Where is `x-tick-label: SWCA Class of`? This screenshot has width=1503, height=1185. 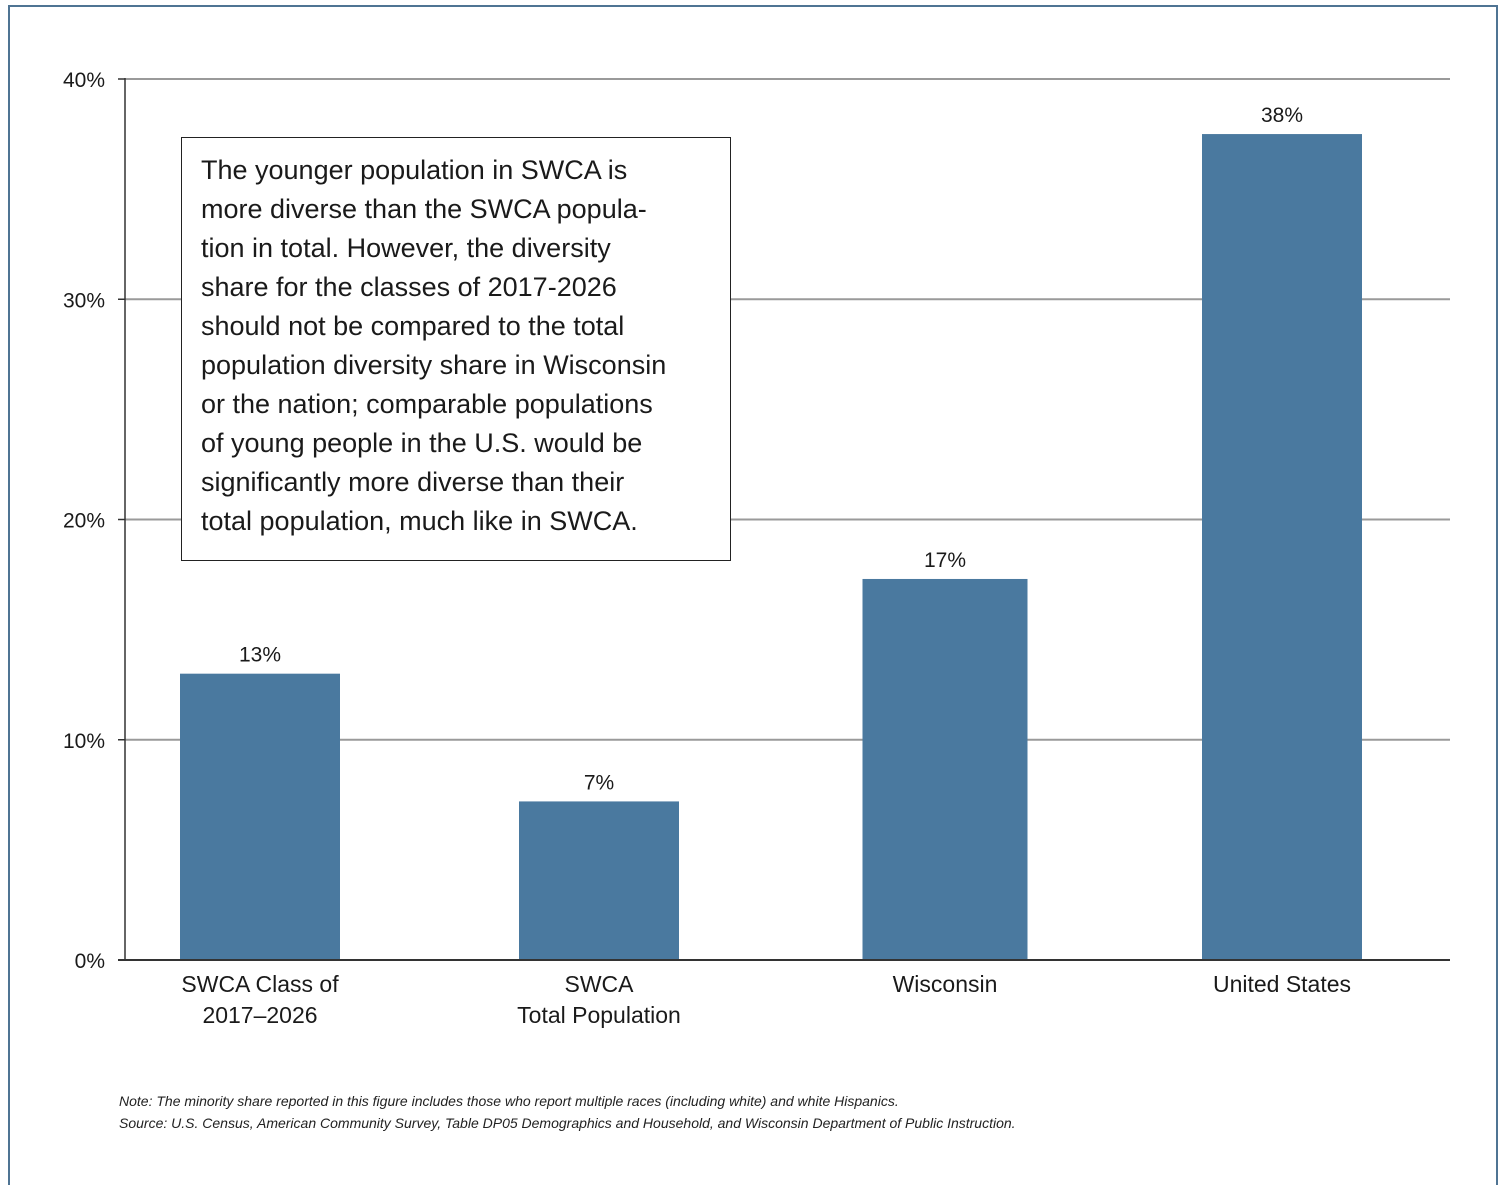
x-tick-label: SWCA Class of is located at coordinates (260, 984).